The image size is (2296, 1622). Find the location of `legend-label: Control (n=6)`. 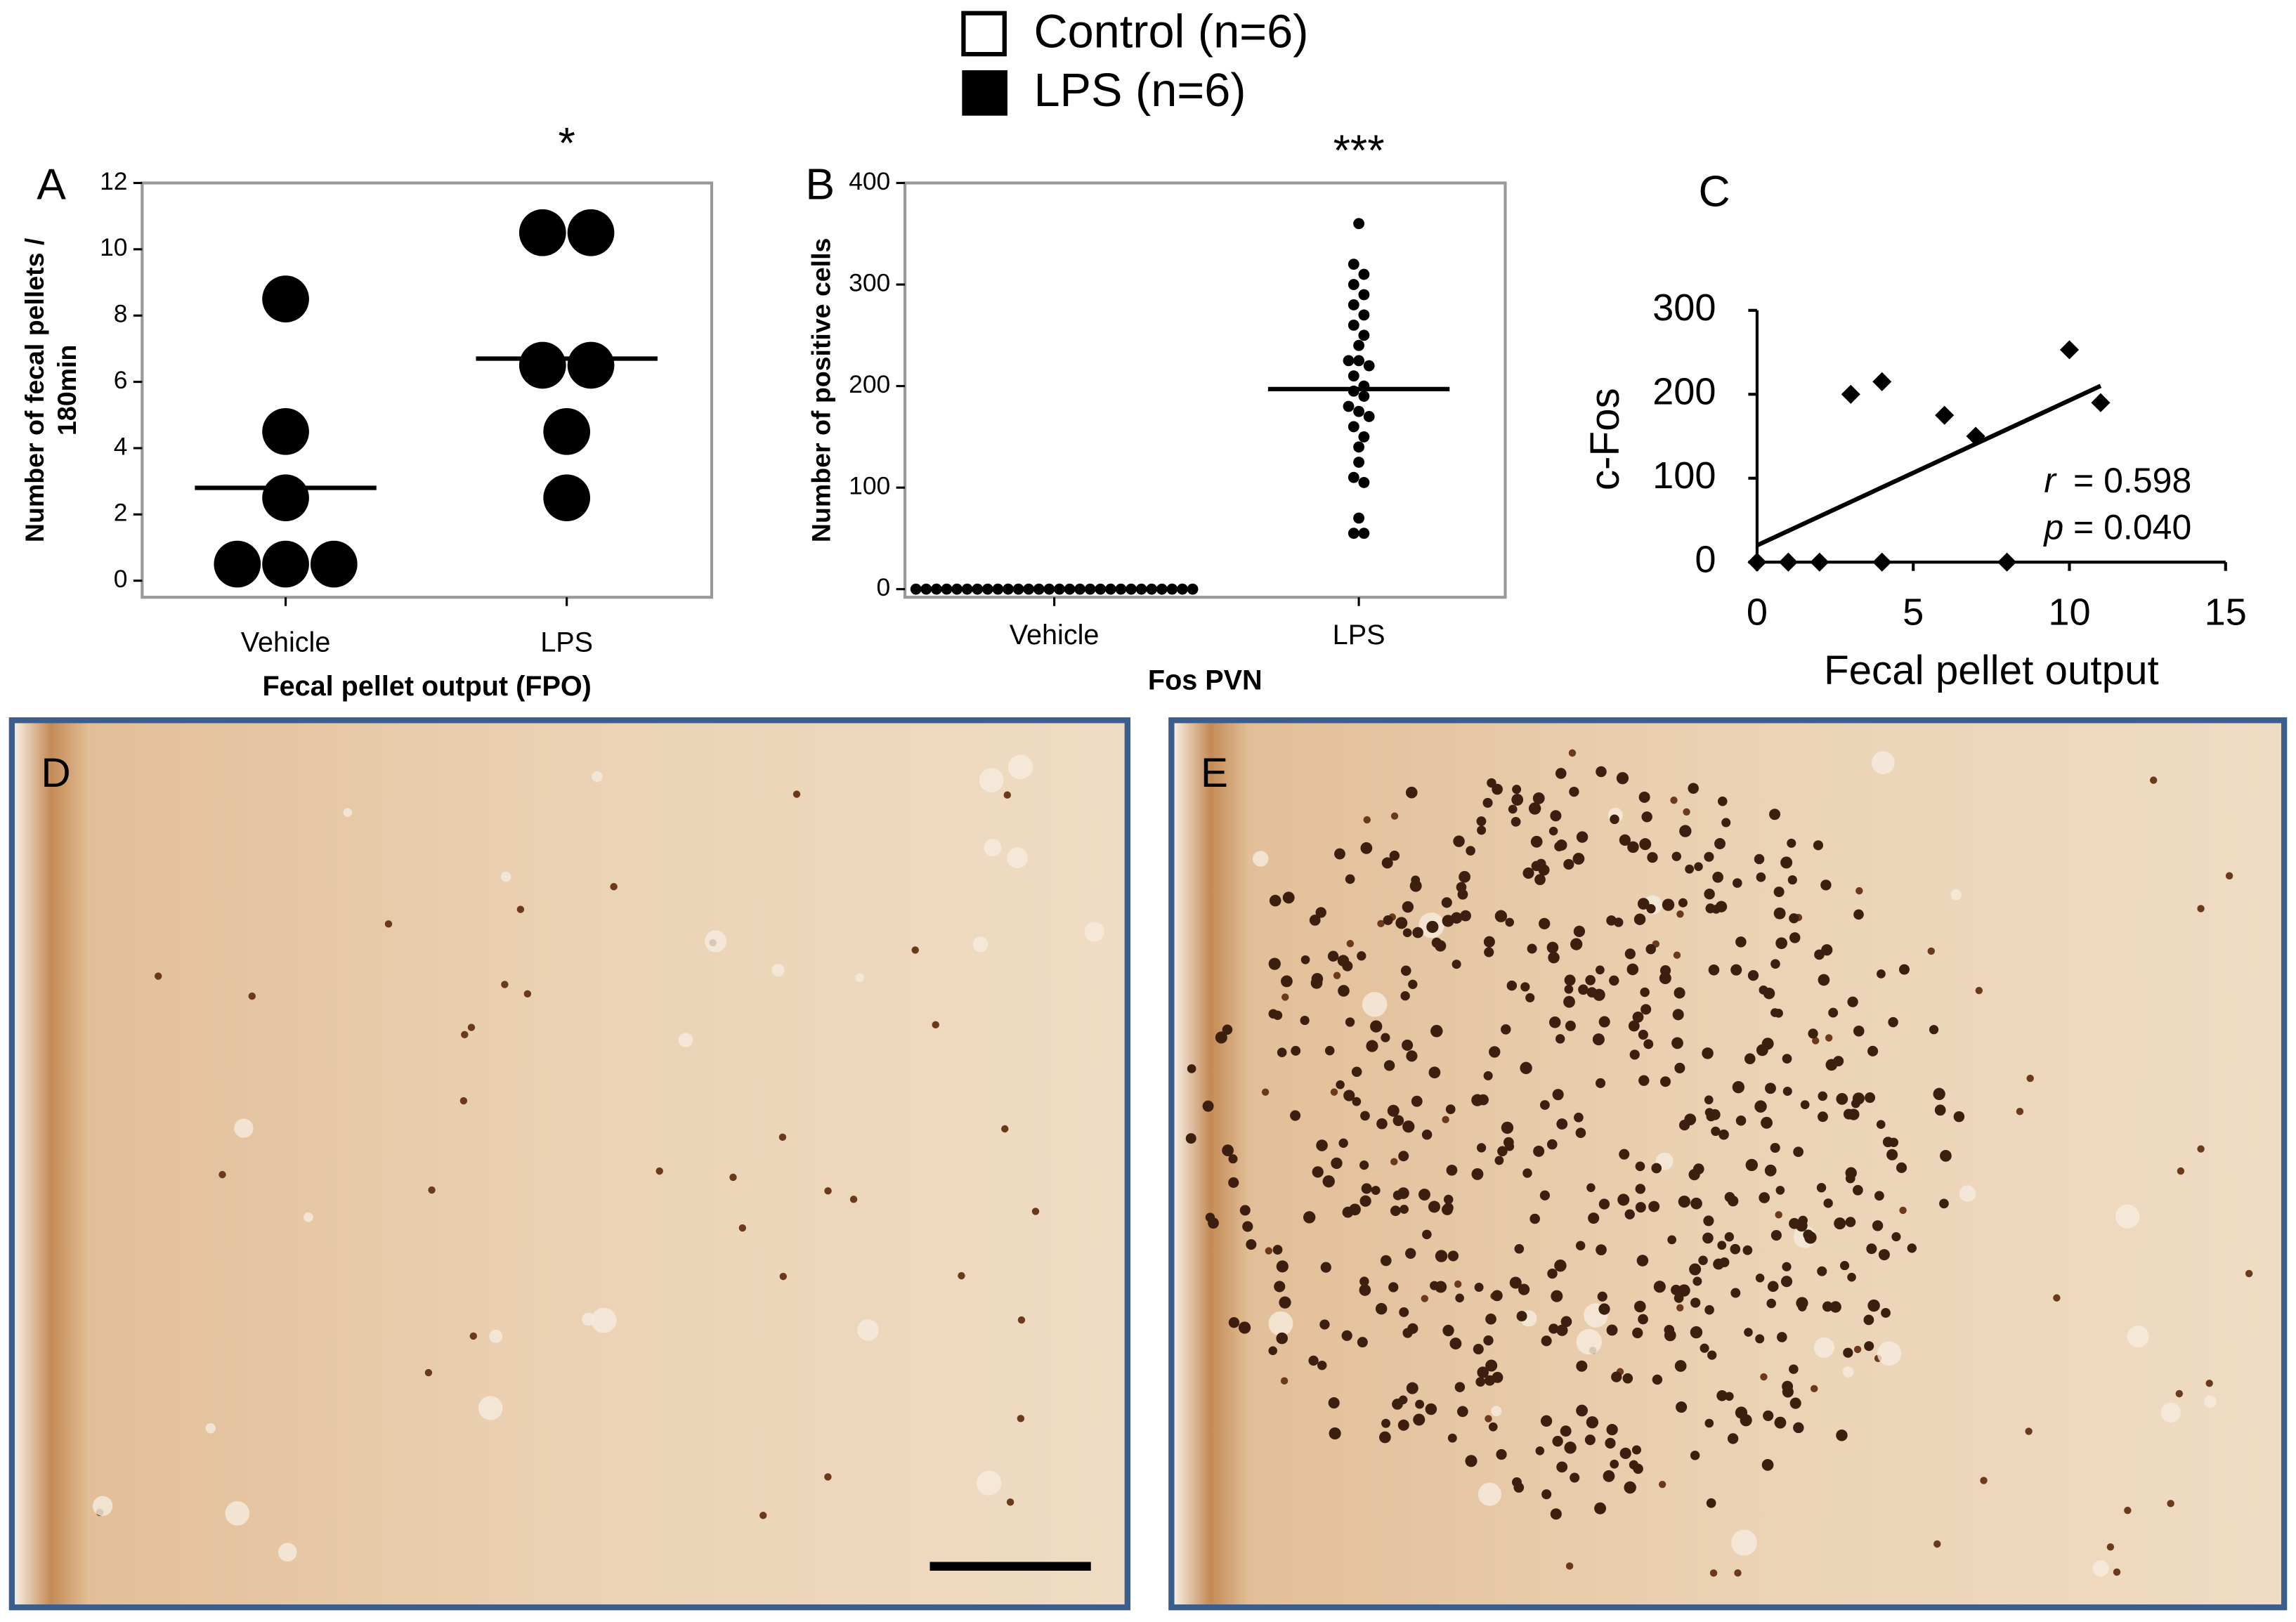

legend-label: Control (n=6) is located at coordinates (1170, 32).